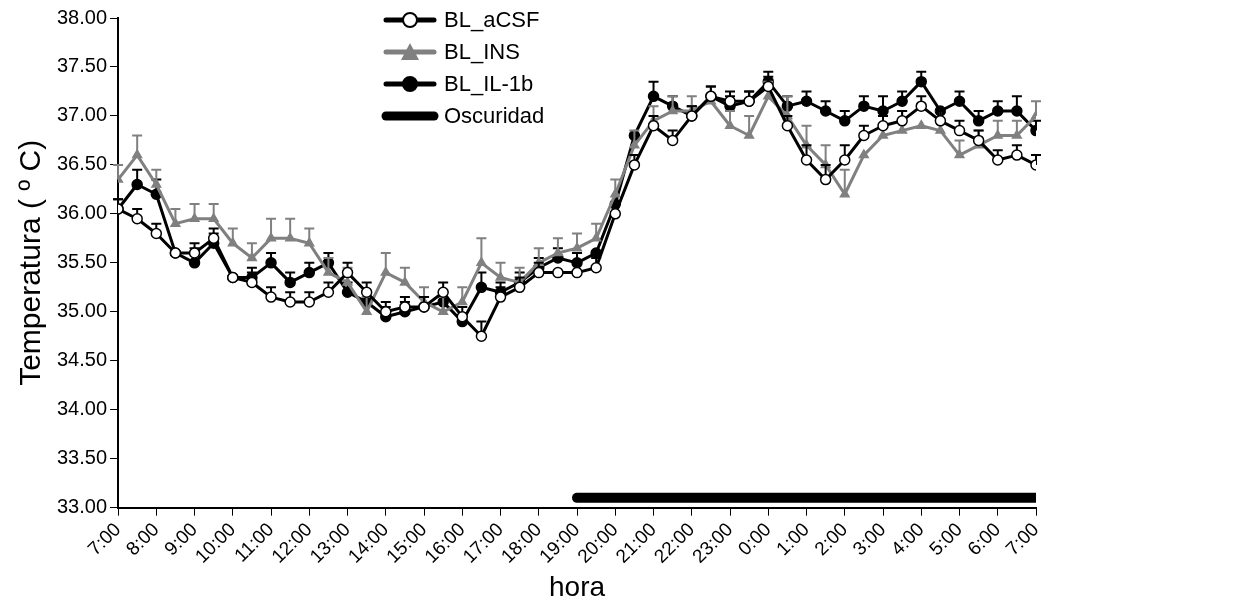 This screenshot has width=1236, height=605. Describe the element at coordinates (754, 539) in the screenshot. I see `x-tick-label: 0:00` at that location.